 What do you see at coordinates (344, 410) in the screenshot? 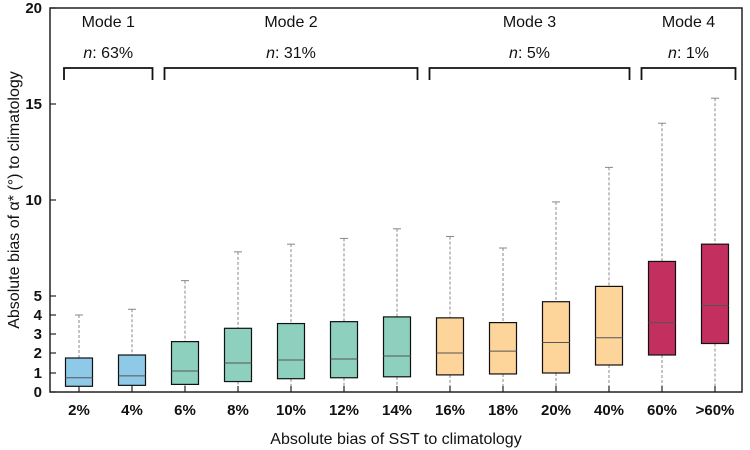
I see `x-tick-label: 12%` at bounding box center [344, 410].